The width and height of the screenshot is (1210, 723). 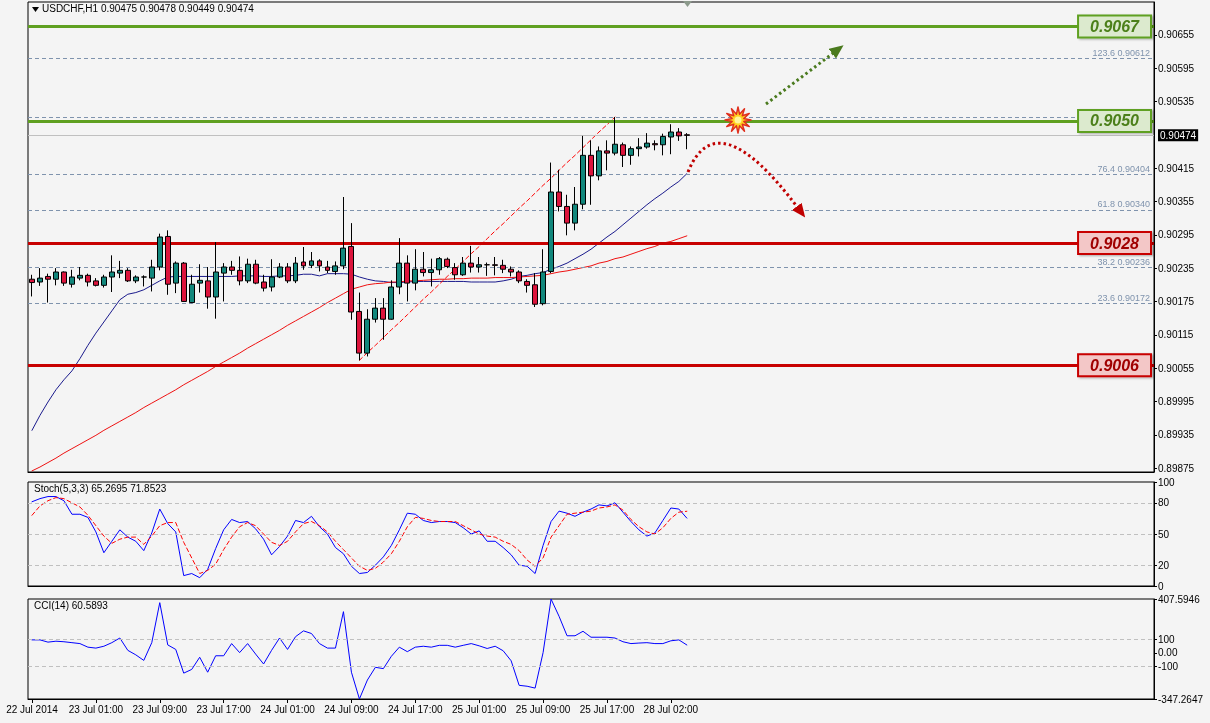 I want to click on y-tick-label: 0.90175, so click(x=1176, y=301).